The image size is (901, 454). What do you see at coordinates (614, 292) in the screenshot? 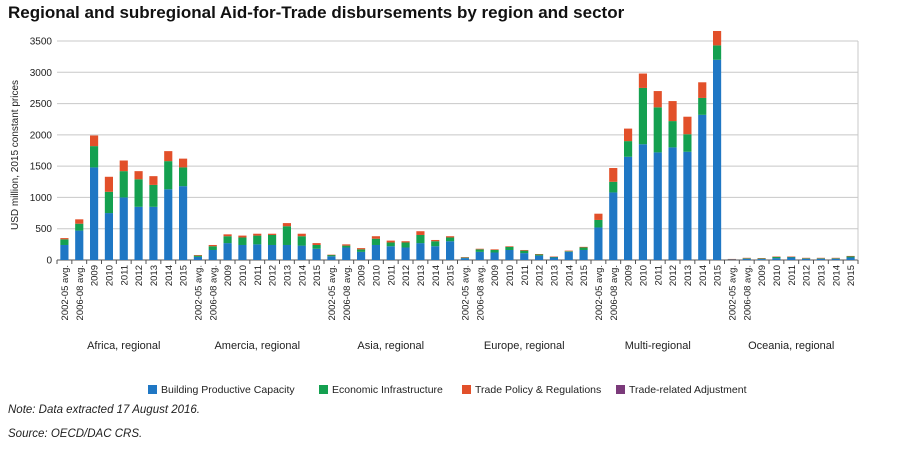
I see `x-tick-label: 2006-08 avg.` at bounding box center [614, 292].